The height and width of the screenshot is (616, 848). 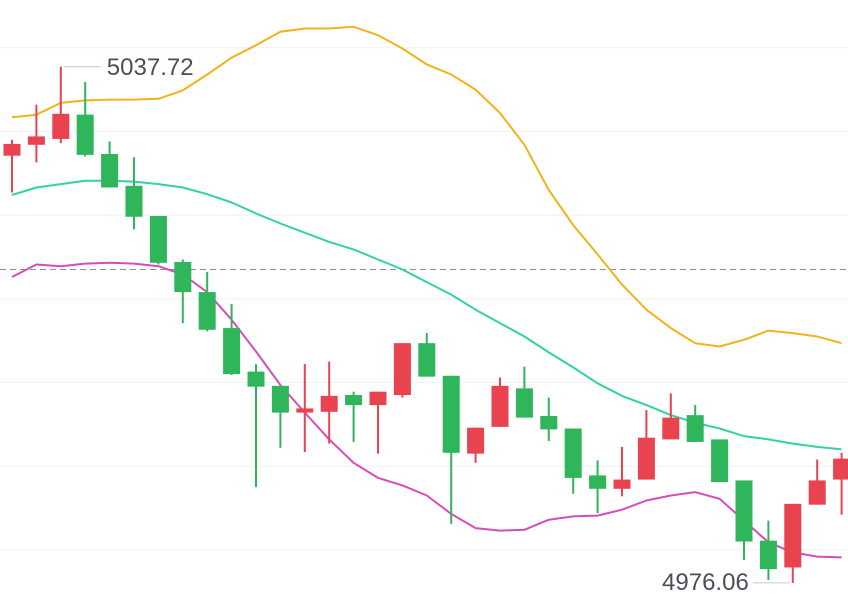 I want to click on high-label: 5037.72, so click(x=150, y=67).